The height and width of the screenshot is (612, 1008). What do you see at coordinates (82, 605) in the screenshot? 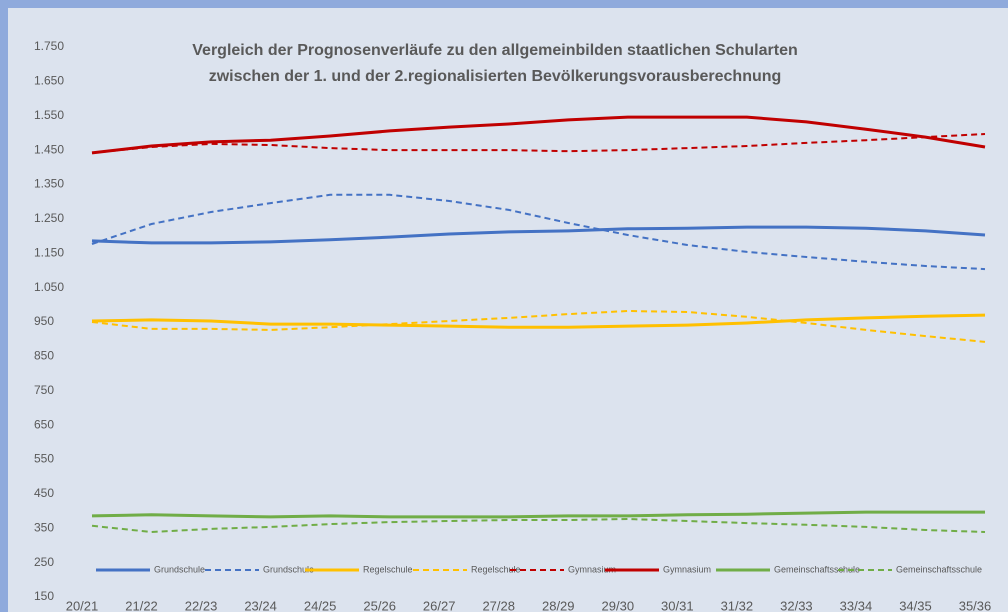
I see `x-tick-label: 20/21` at bounding box center [82, 605].